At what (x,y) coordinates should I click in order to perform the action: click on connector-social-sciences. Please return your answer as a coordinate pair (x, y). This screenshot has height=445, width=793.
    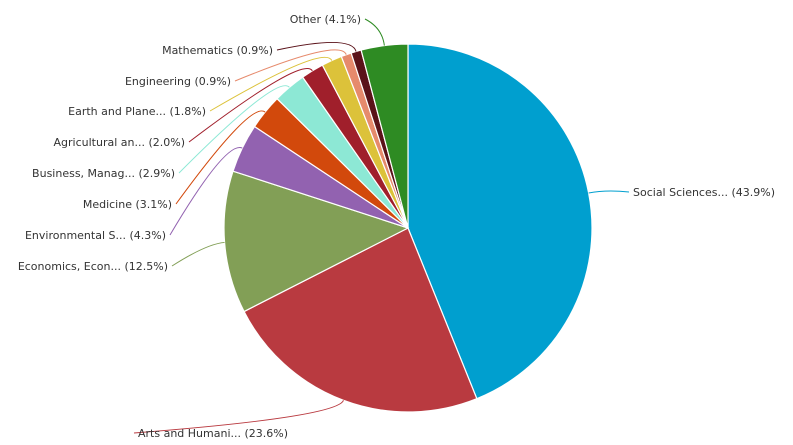
    Looking at the image, I should click on (609, 192).